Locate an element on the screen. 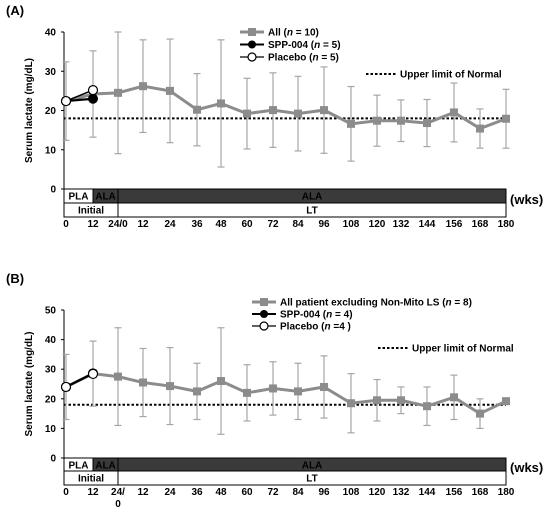 The height and width of the screenshot is (516, 550). x-tick-label: 24/ is located at coordinates (118, 492).